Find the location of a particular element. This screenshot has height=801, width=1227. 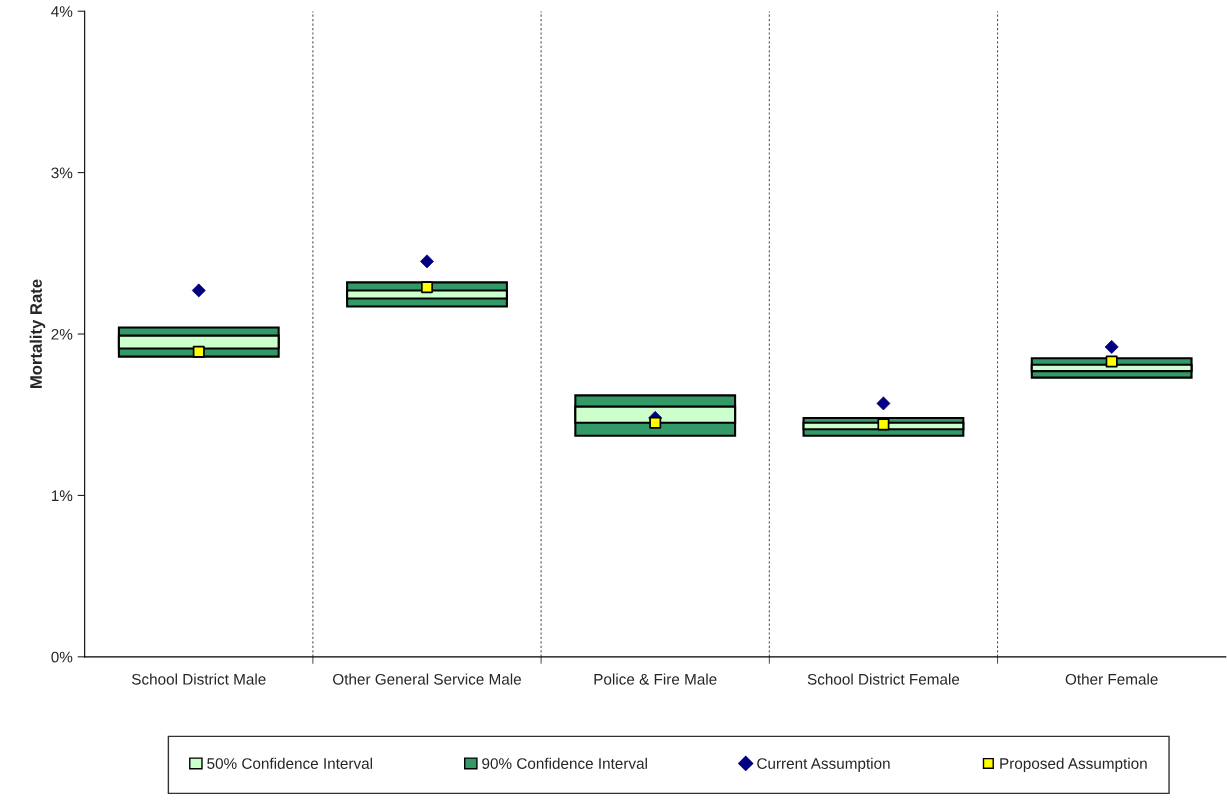

x-tick-label: Police & Fire Male is located at coordinates (655, 679).